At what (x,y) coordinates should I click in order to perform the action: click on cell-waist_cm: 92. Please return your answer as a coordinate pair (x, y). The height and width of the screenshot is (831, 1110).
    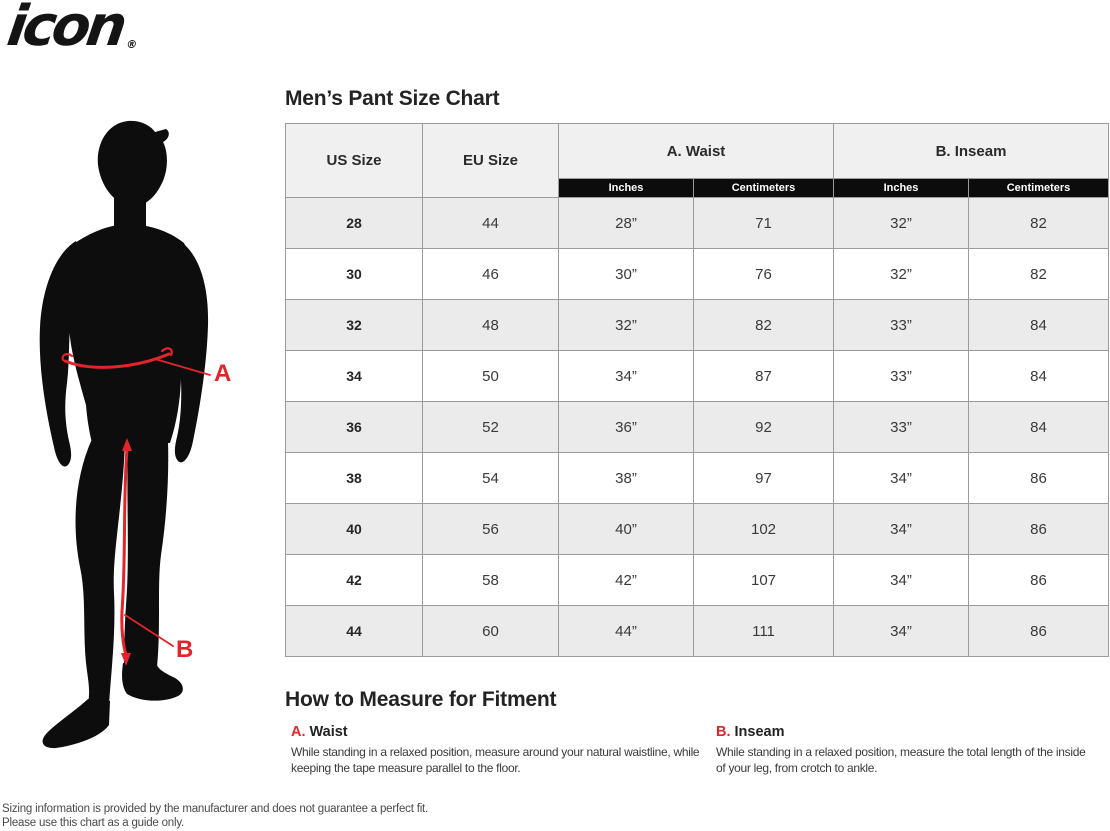
    Looking at the image, I should click on (763, 427).